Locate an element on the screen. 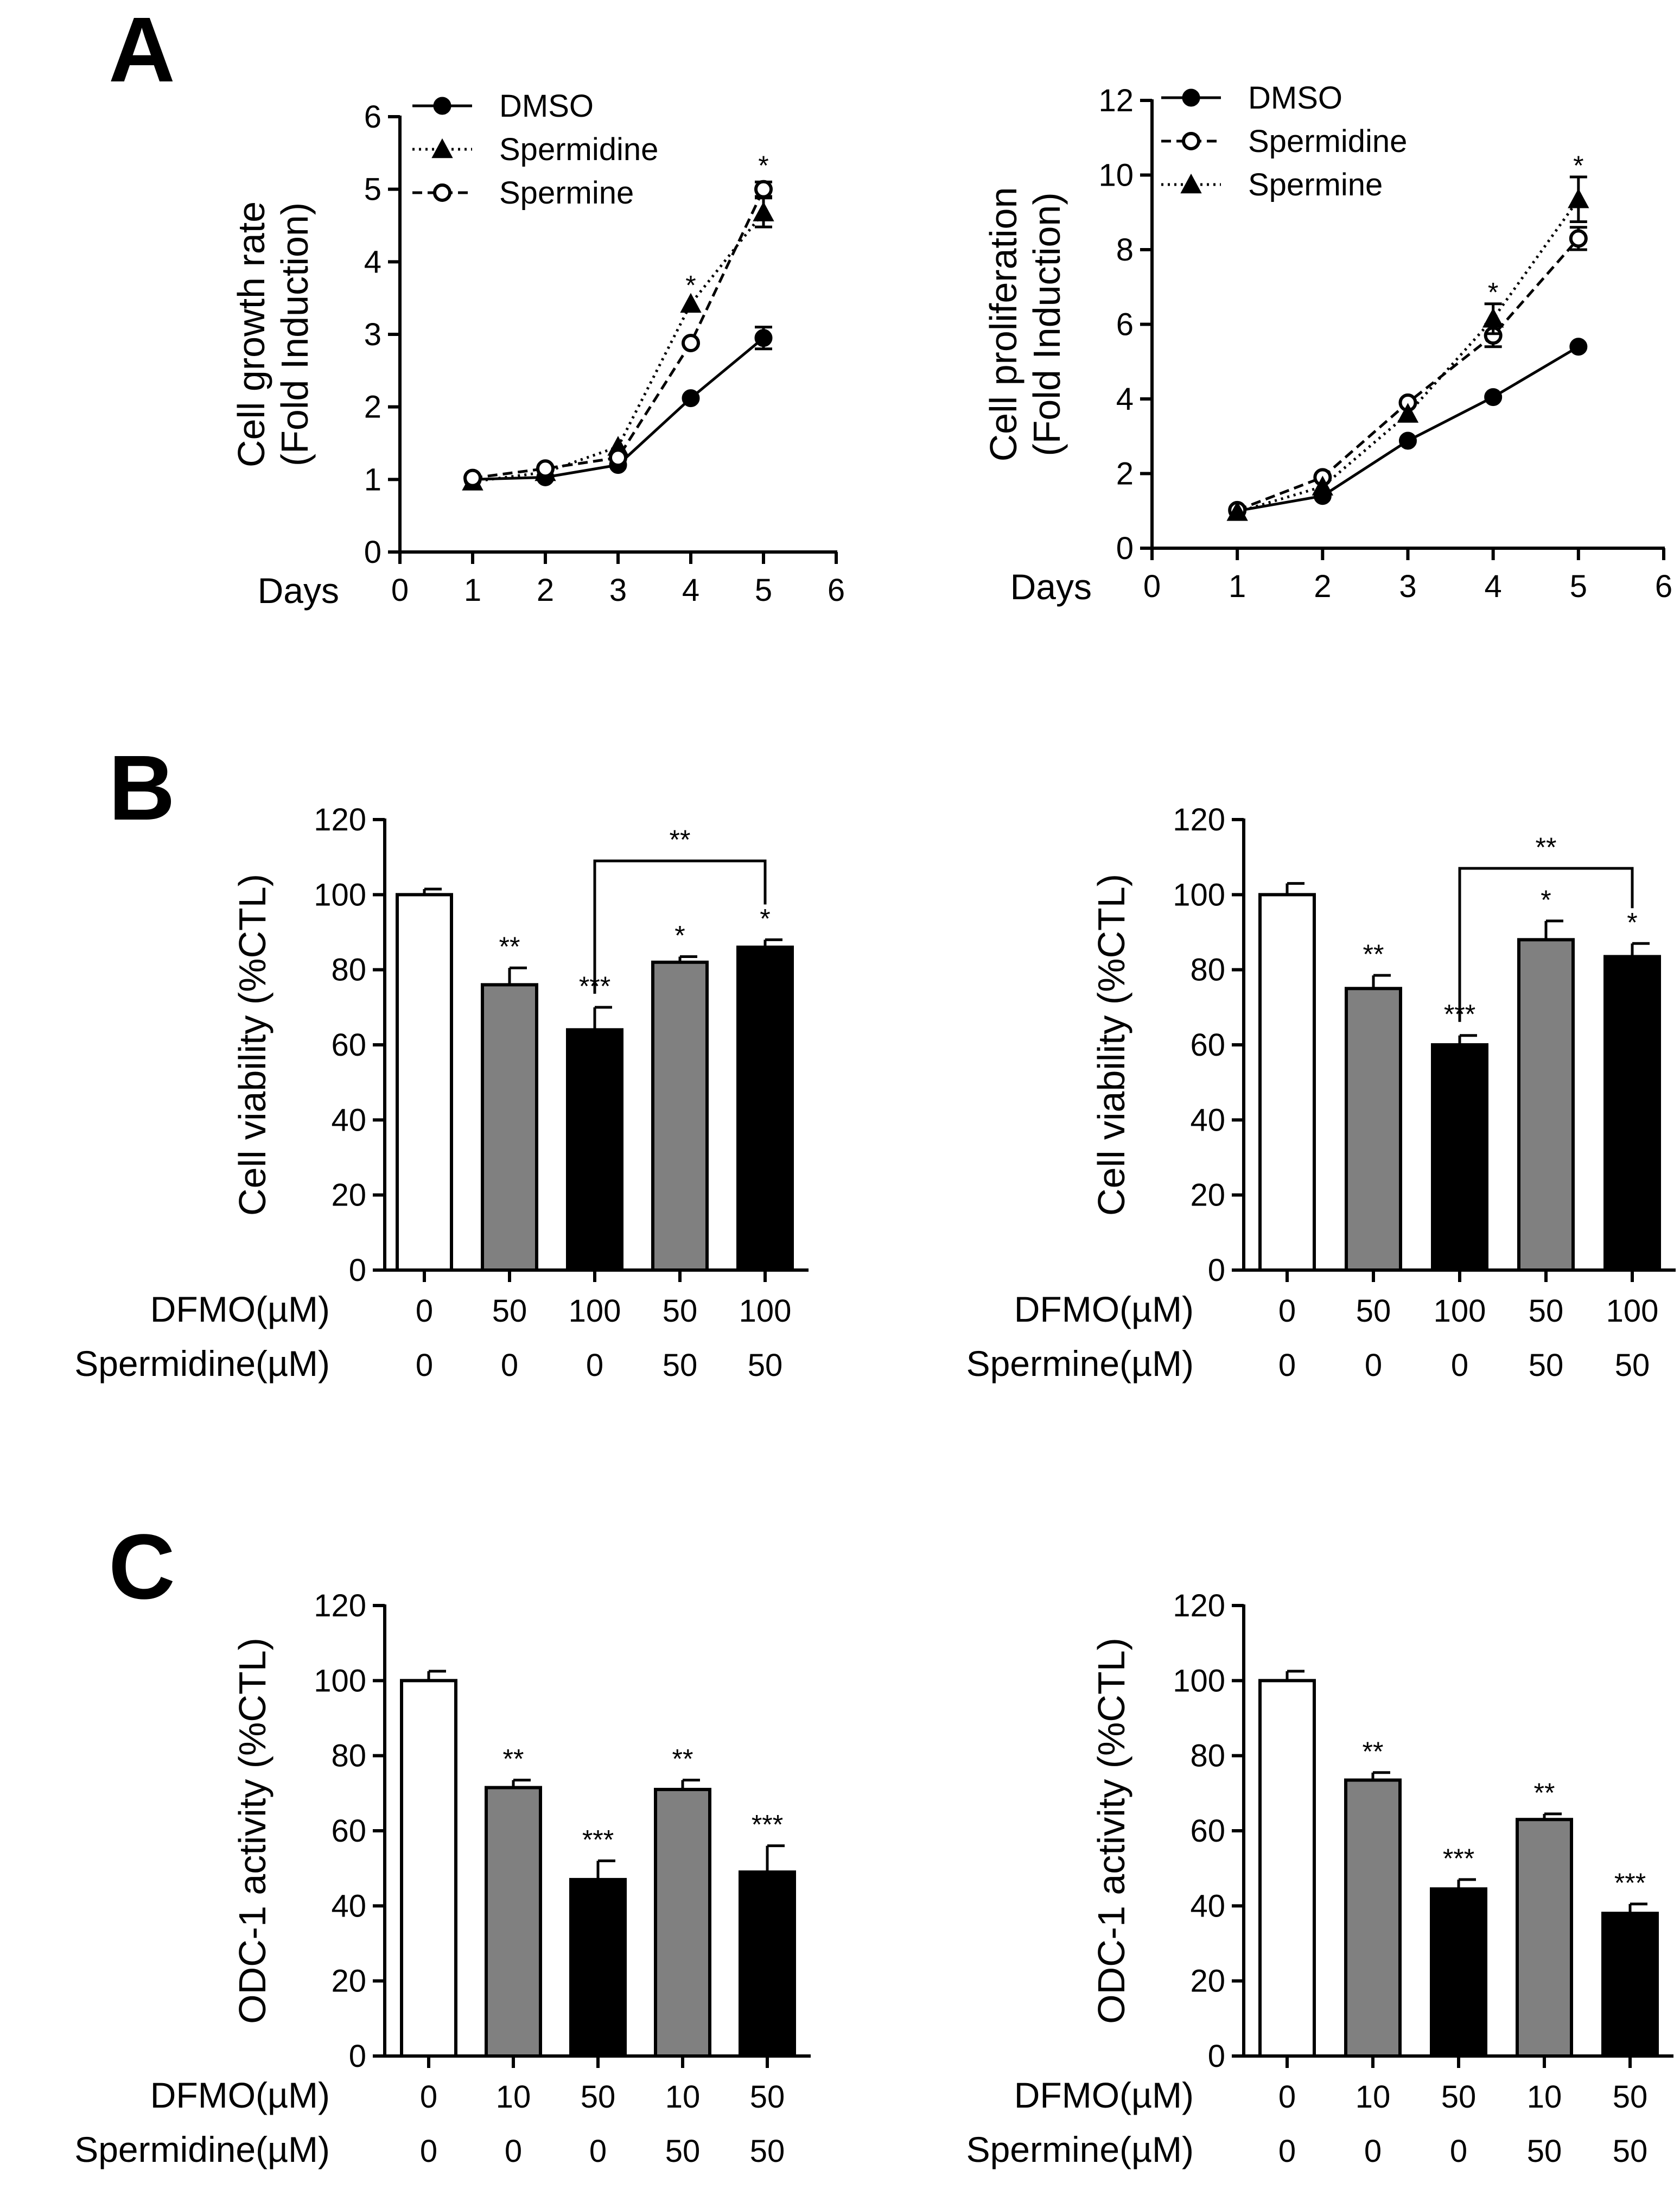 The image size is (1680, 2189). x-tick-label: 0 is located at coordinates (1152, 586).